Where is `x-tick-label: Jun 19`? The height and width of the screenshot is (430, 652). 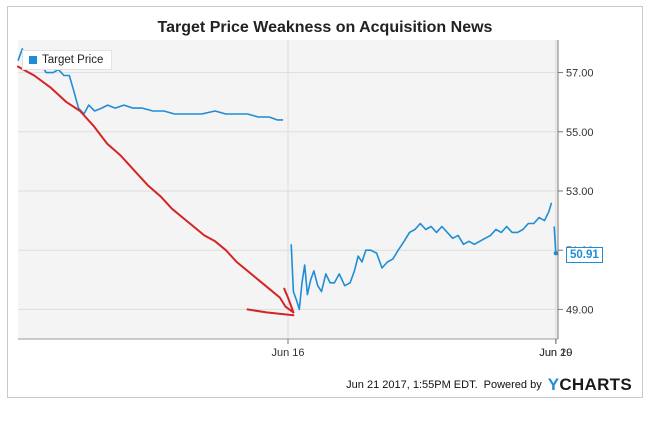 x-tick-label: Jun 19 is located at coordinates (555, 353).